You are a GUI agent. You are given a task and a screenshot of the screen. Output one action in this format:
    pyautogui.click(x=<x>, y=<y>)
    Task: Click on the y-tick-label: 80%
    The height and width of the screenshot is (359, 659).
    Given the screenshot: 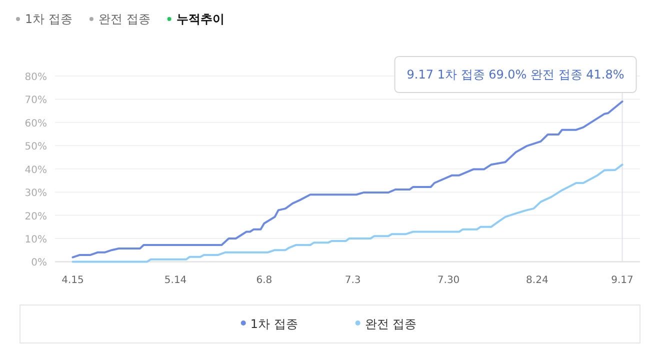 What is the action you would take?
    pyautogui.click(x=35, y=77)
    